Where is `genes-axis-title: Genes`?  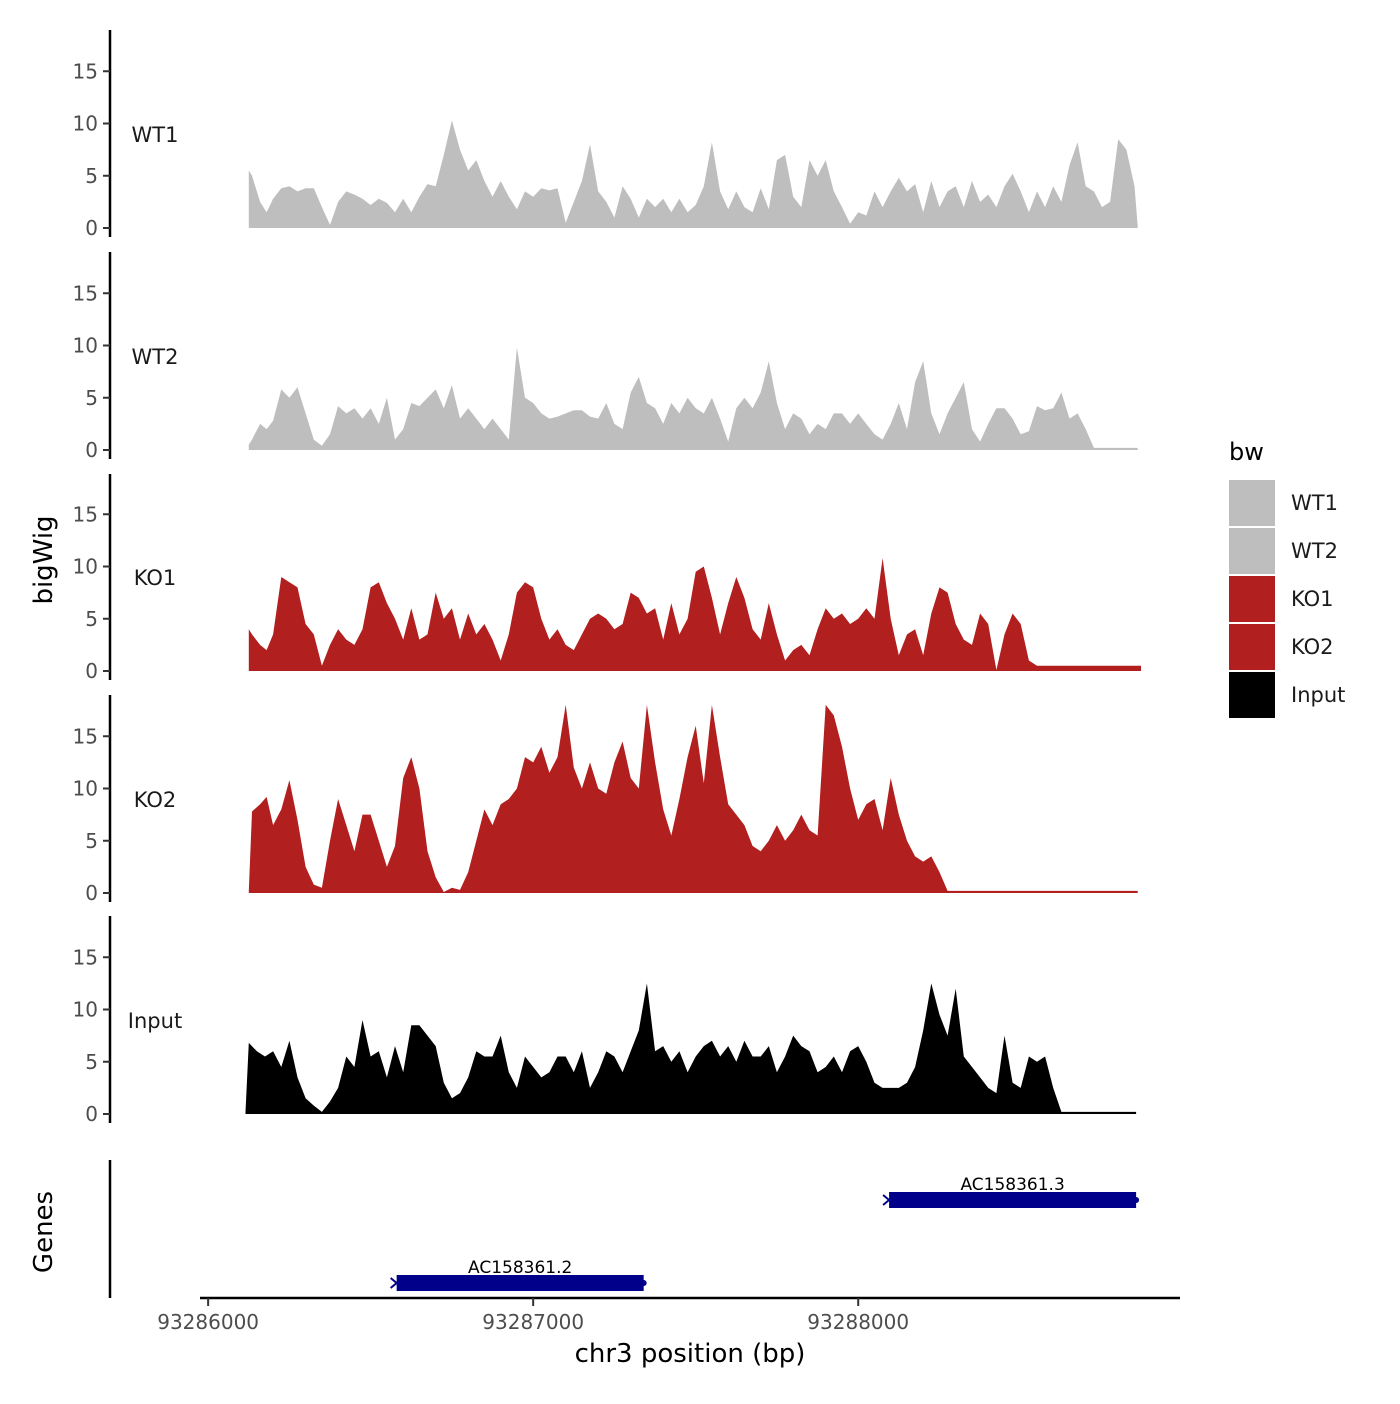
genes-axis-title: Genes is located at coordinates (44, 1232).